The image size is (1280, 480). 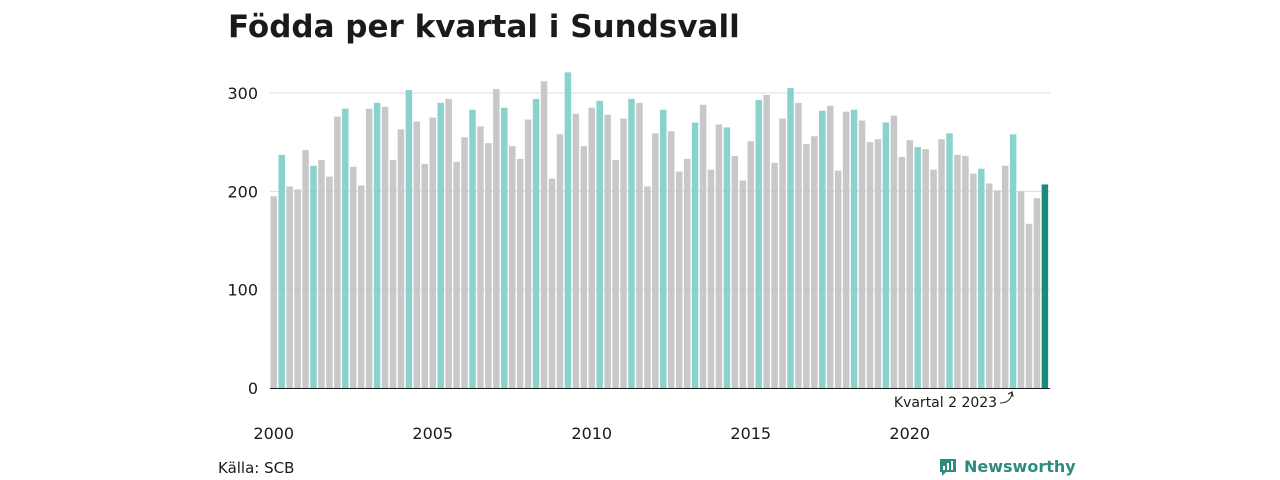 What do you see at coordinates (242, 290) in the screenshot?
I see `y-tick-label: 100` at bounding box center [242, 290].